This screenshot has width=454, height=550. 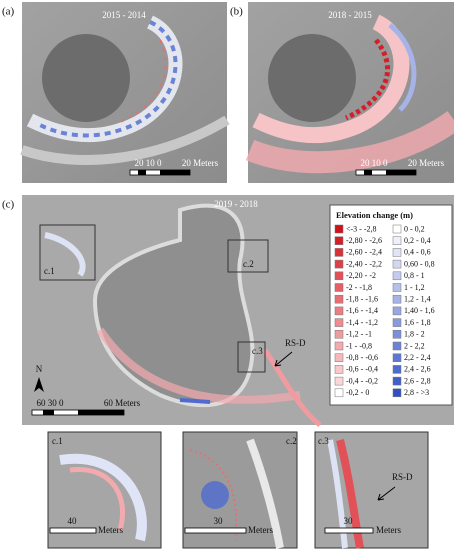 I want to click on legend-label: 1,8 - 2, so click(x=414, y=334).